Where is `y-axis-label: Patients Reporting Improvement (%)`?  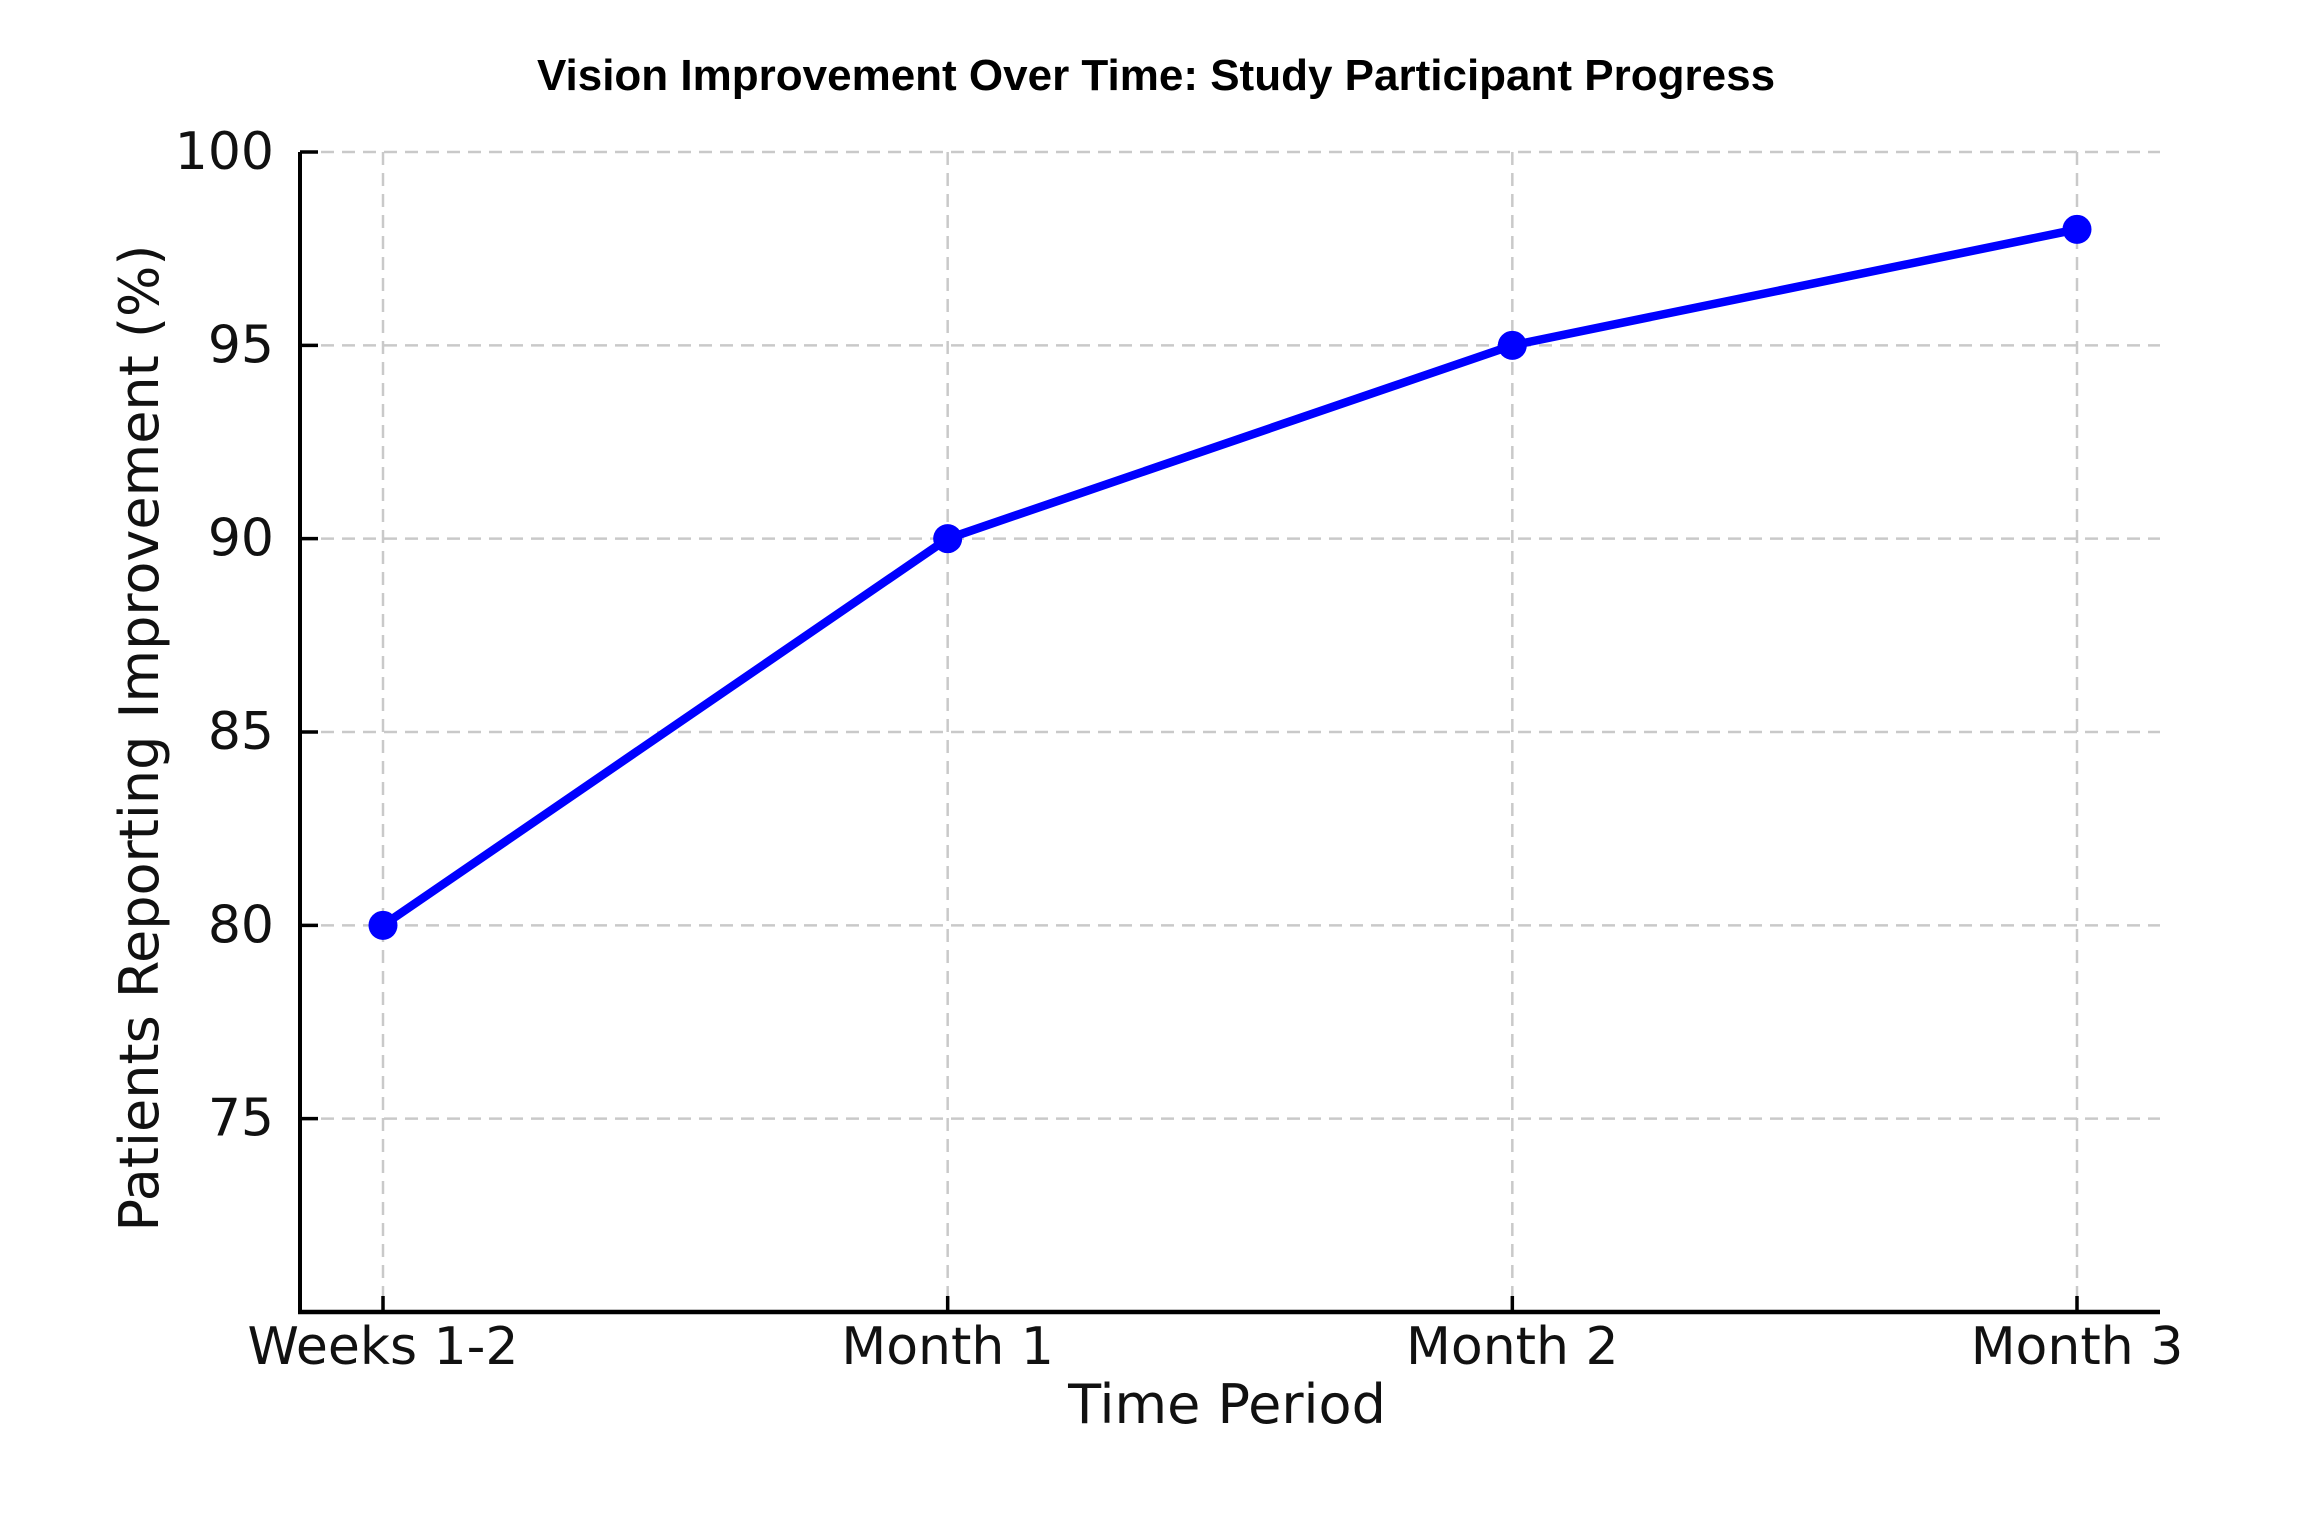
y-axis-label: Patients Reporting Improvement (%) is located at coordinates (139, 738).